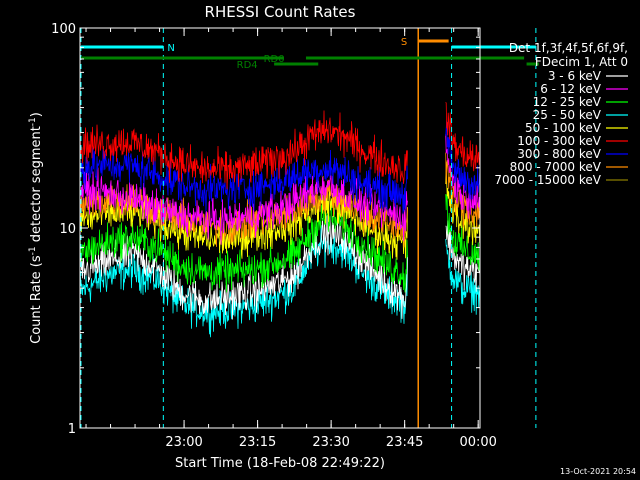 This screenshot has width=640, height=480. Describe the element at coordinates (598, 471) in the screenshot. I see `footer-timestamp: 13-Oct-2021 20:54` at that location.